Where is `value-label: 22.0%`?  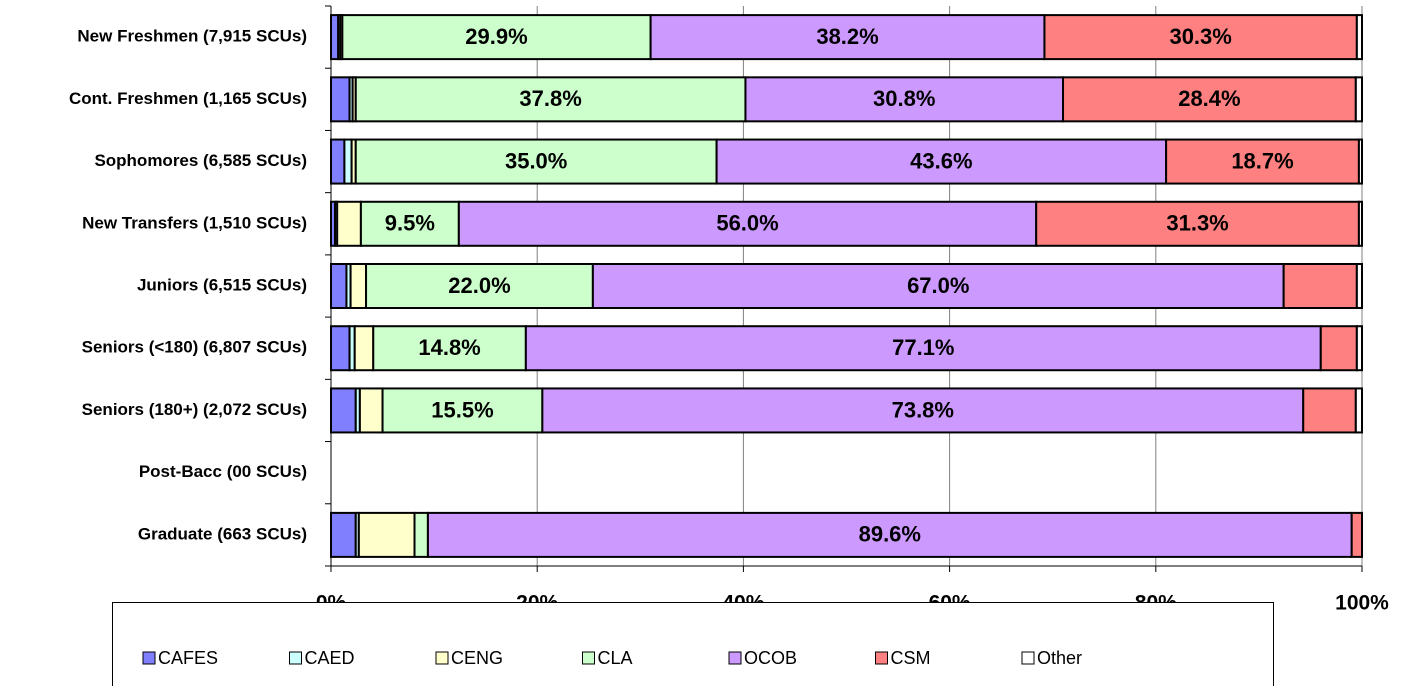
value-label: 22.0% is located at coordinates (479, 285).